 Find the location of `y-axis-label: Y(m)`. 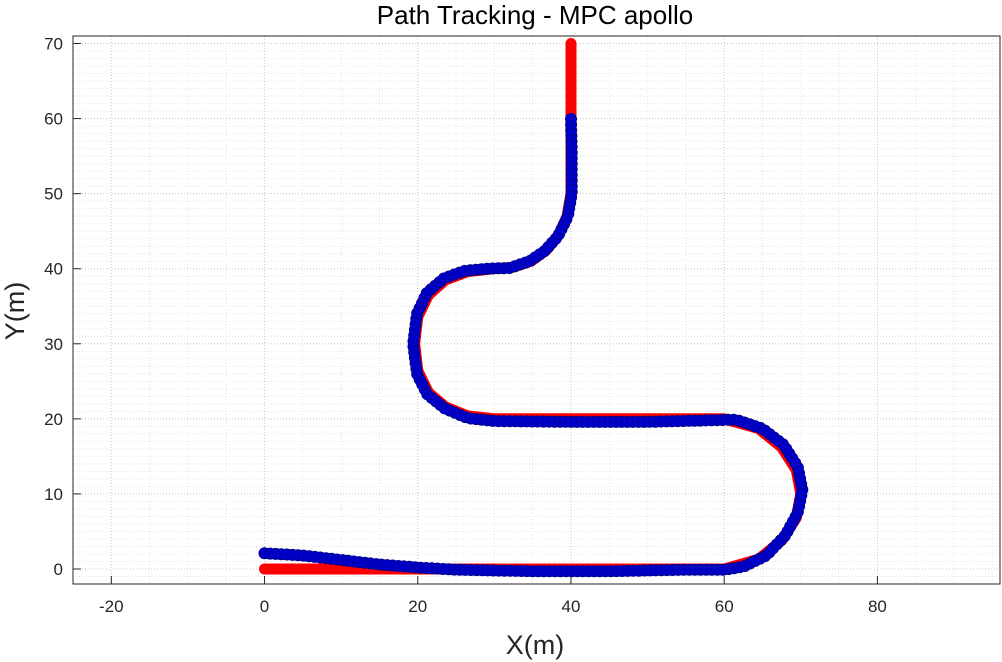

y-axis-label: Y(m) is located at coordinates (15, 311).